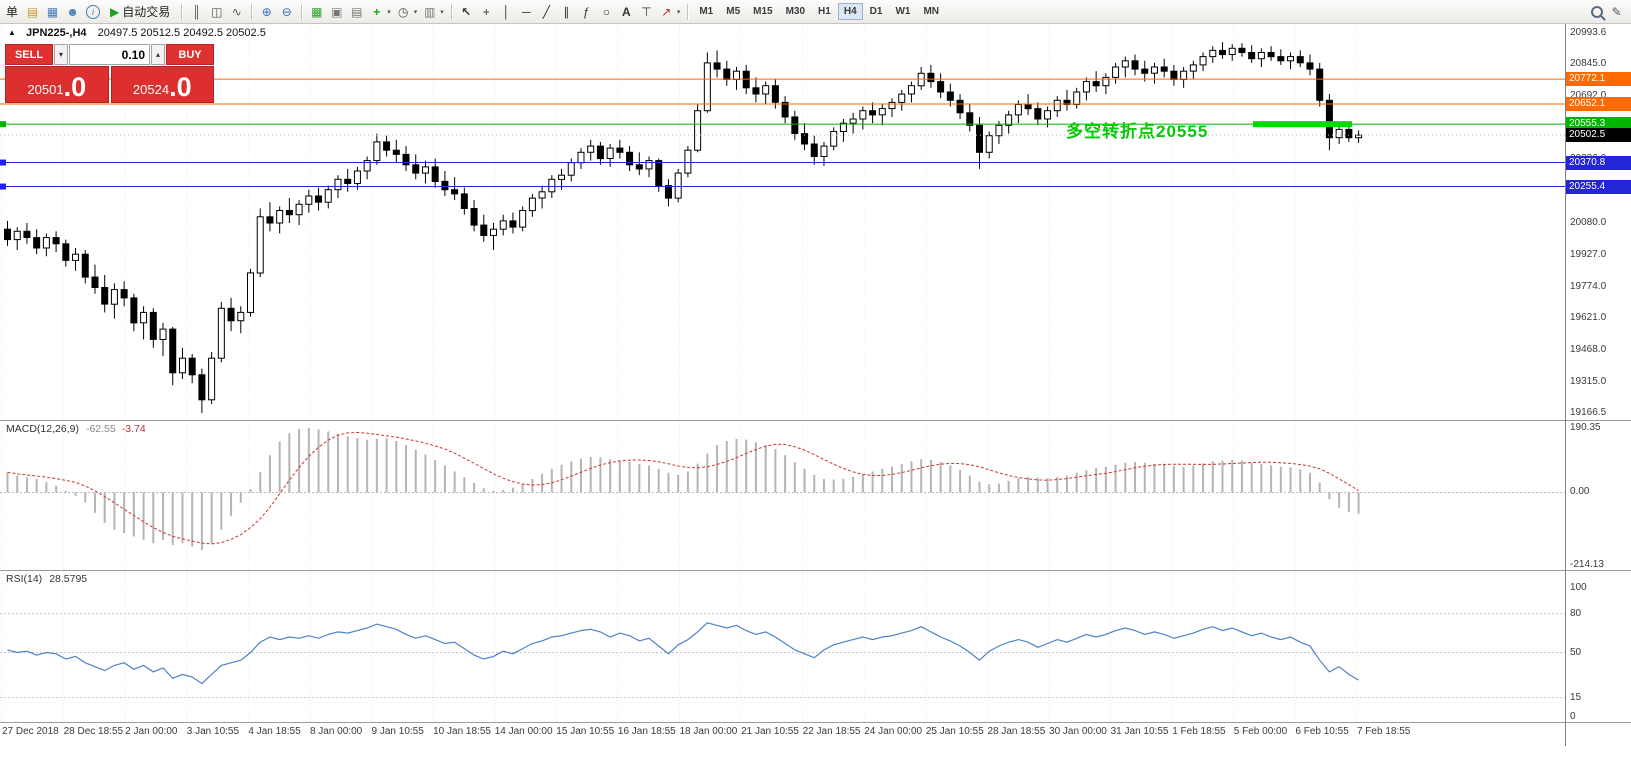 The width and height of the screenshot is (1631, 774). What do you see at coordinates (1139, 731) in the screenshot?
I see `time-axis-label: 31 Jan 10:55` at bounding box center [1139, 731].